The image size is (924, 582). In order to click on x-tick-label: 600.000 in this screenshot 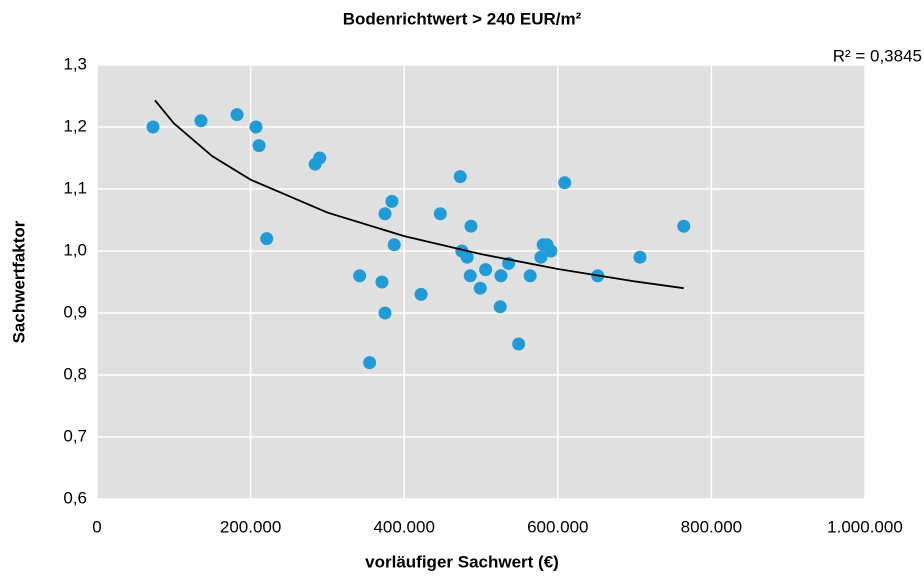, I will do `click(557, 526)`.